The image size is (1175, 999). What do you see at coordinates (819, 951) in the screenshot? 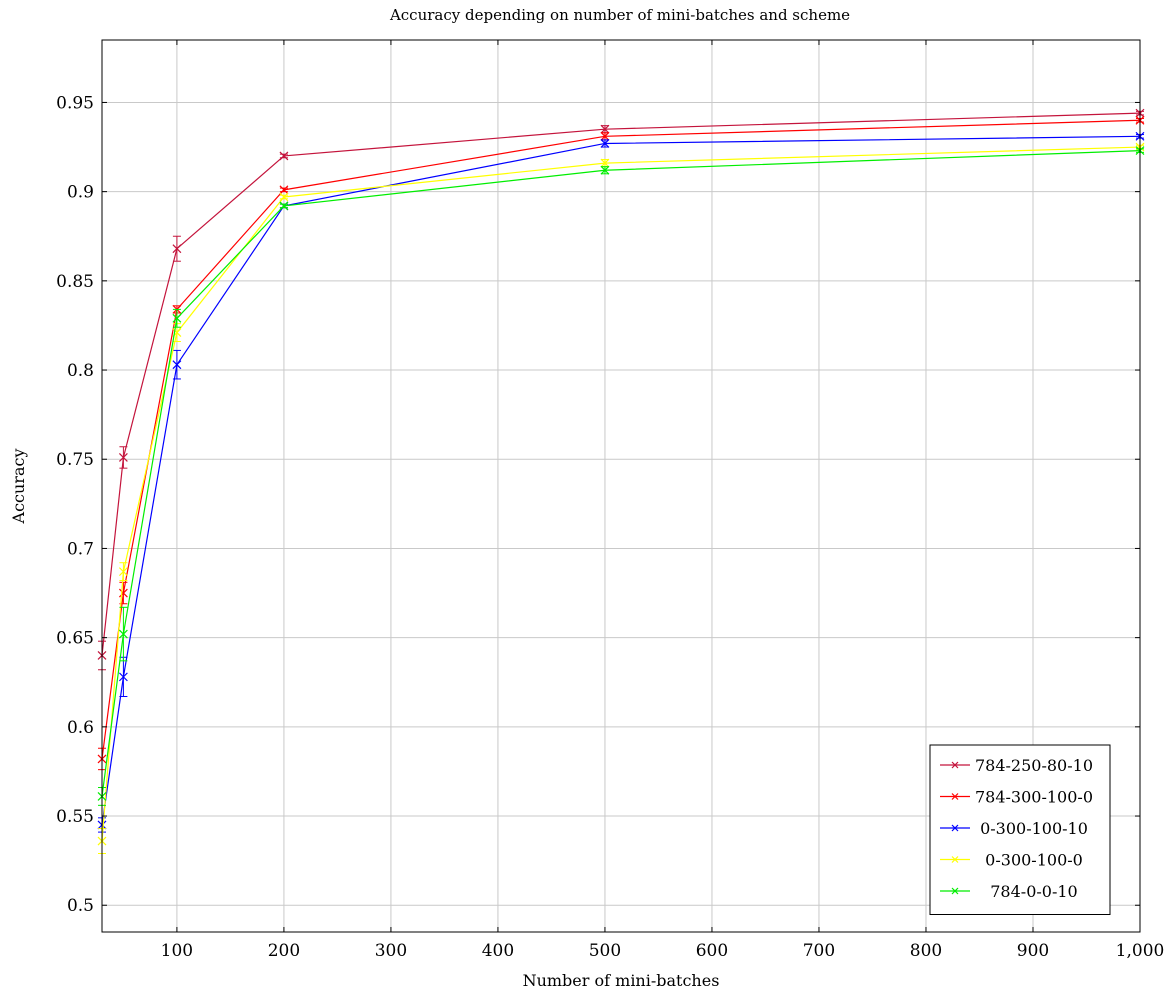
I see `x-tick-label: 700` at bounding box center [819, 951].